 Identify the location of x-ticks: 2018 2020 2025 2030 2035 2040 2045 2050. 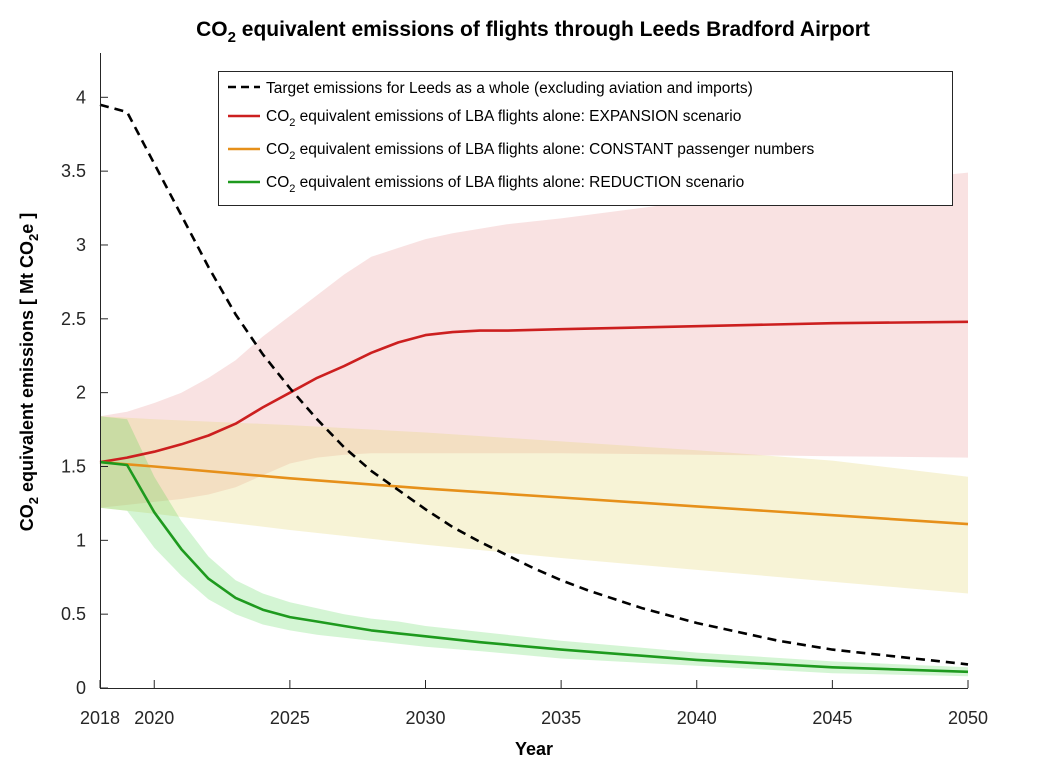
(534, 704).